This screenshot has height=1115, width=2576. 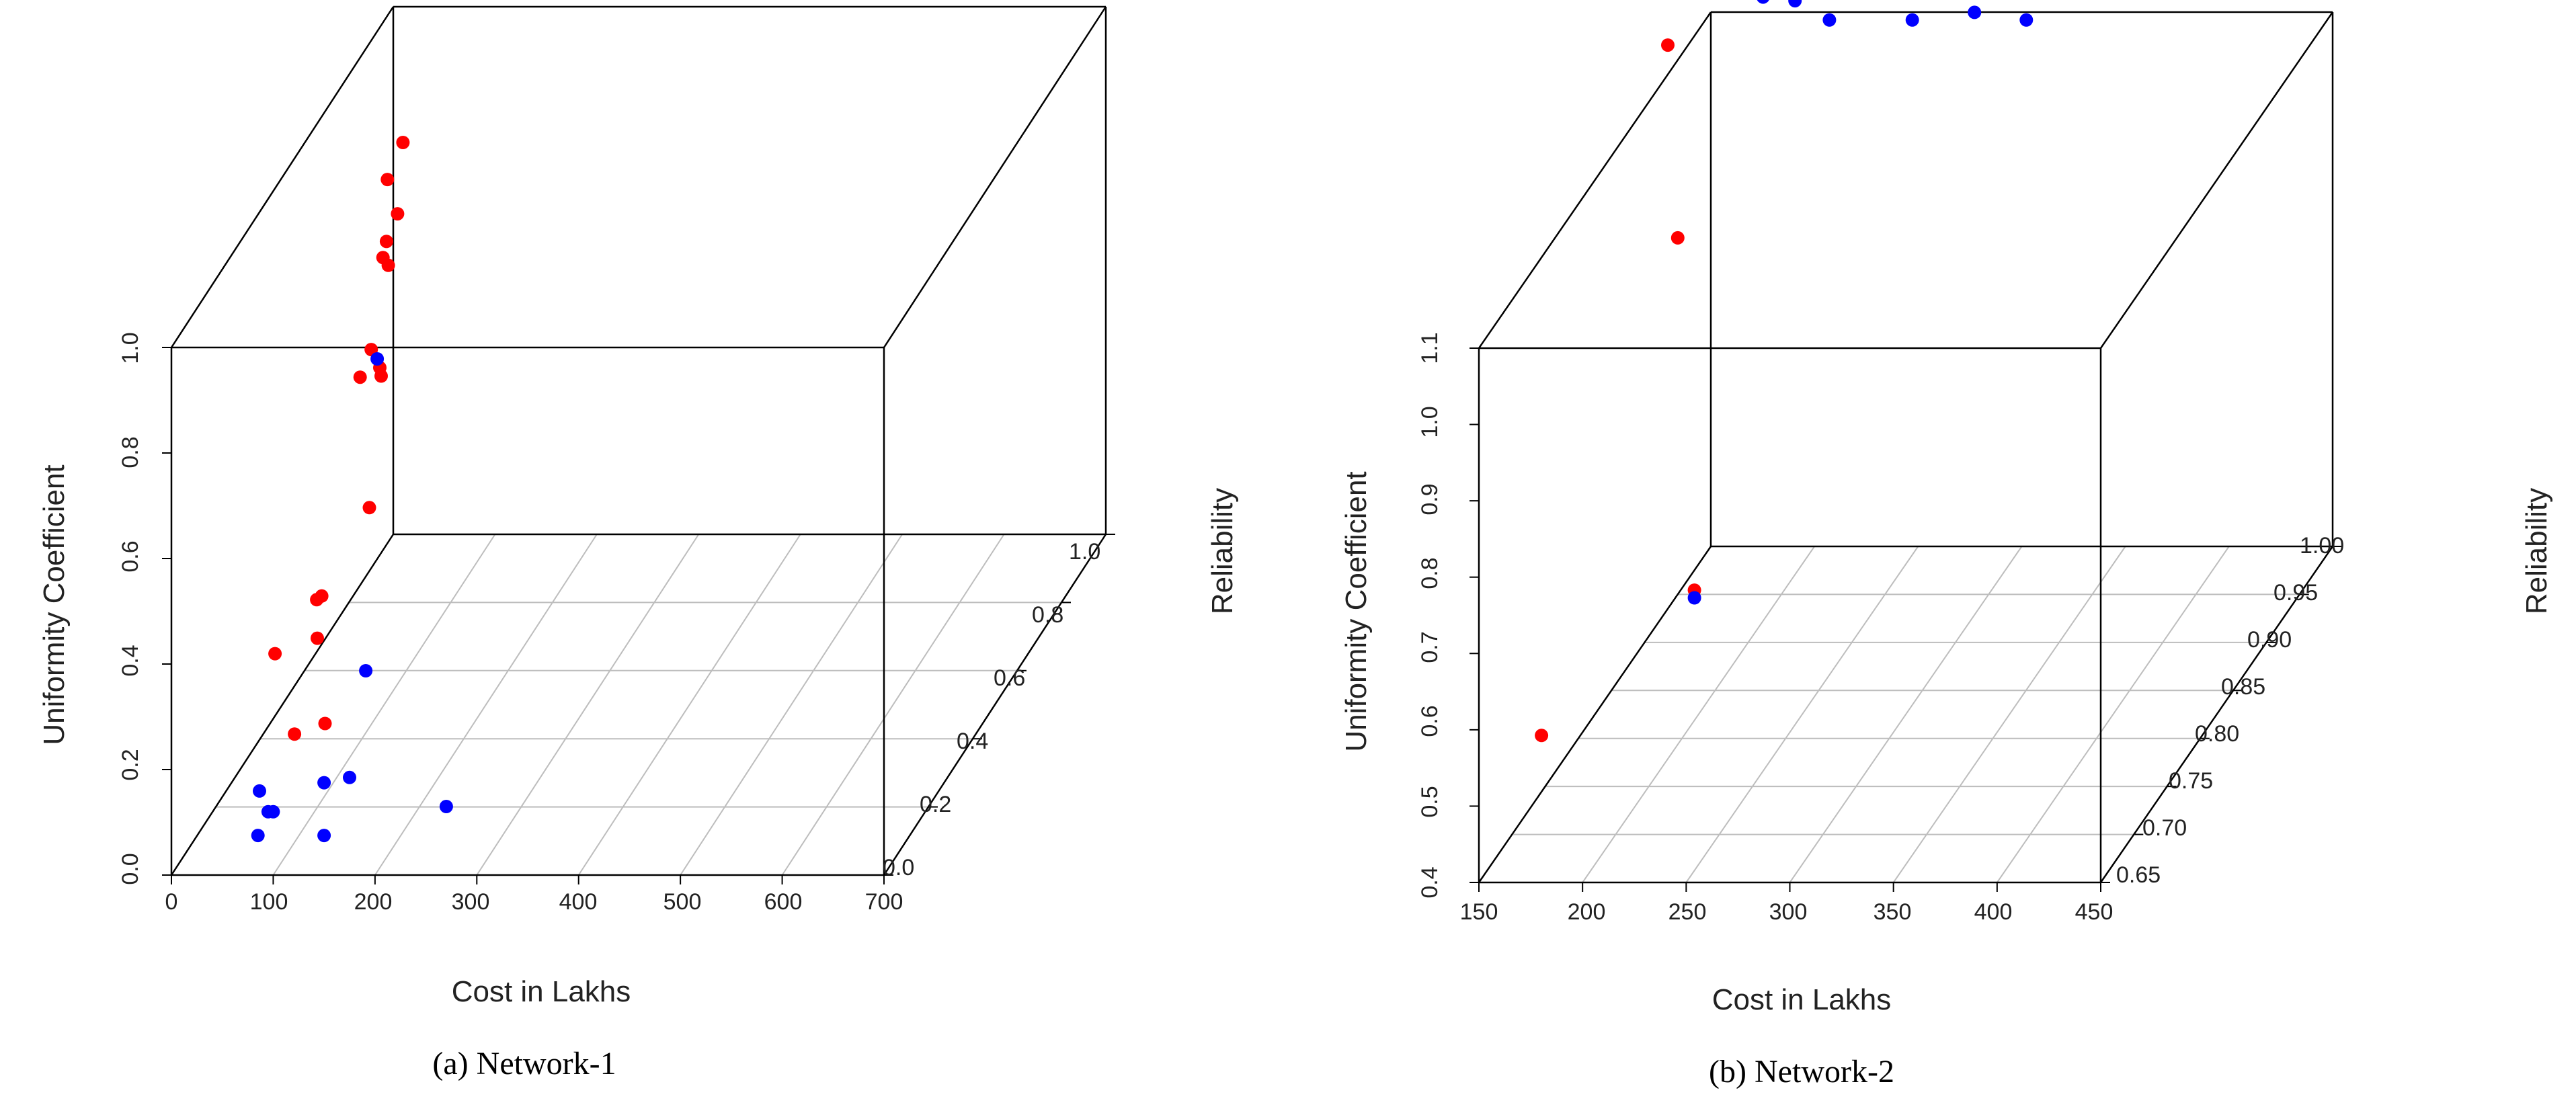 What do you see at coordinates (1430, 615) in the screenshot?
I see `z-tick-labels: 0.4 0.5 0.6 0.7 0.8 0.9 1.0 1.1` at bounding box center [1430, 615].